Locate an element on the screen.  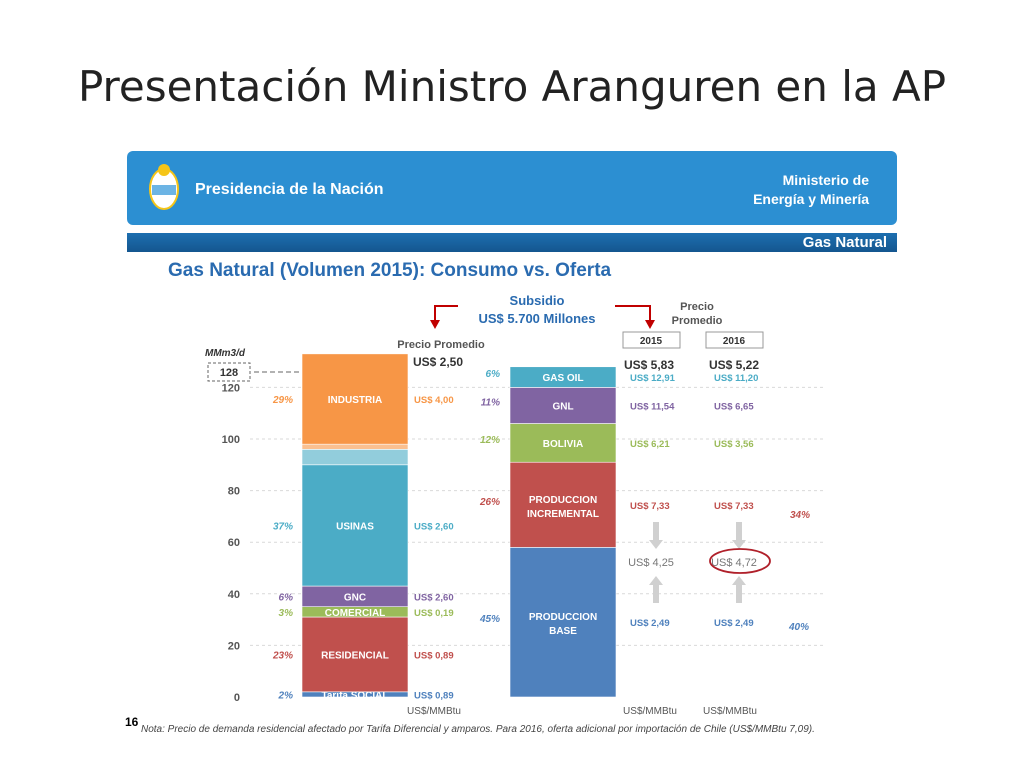
year-label-2016: 2016 is located at coordinates (734, 341).